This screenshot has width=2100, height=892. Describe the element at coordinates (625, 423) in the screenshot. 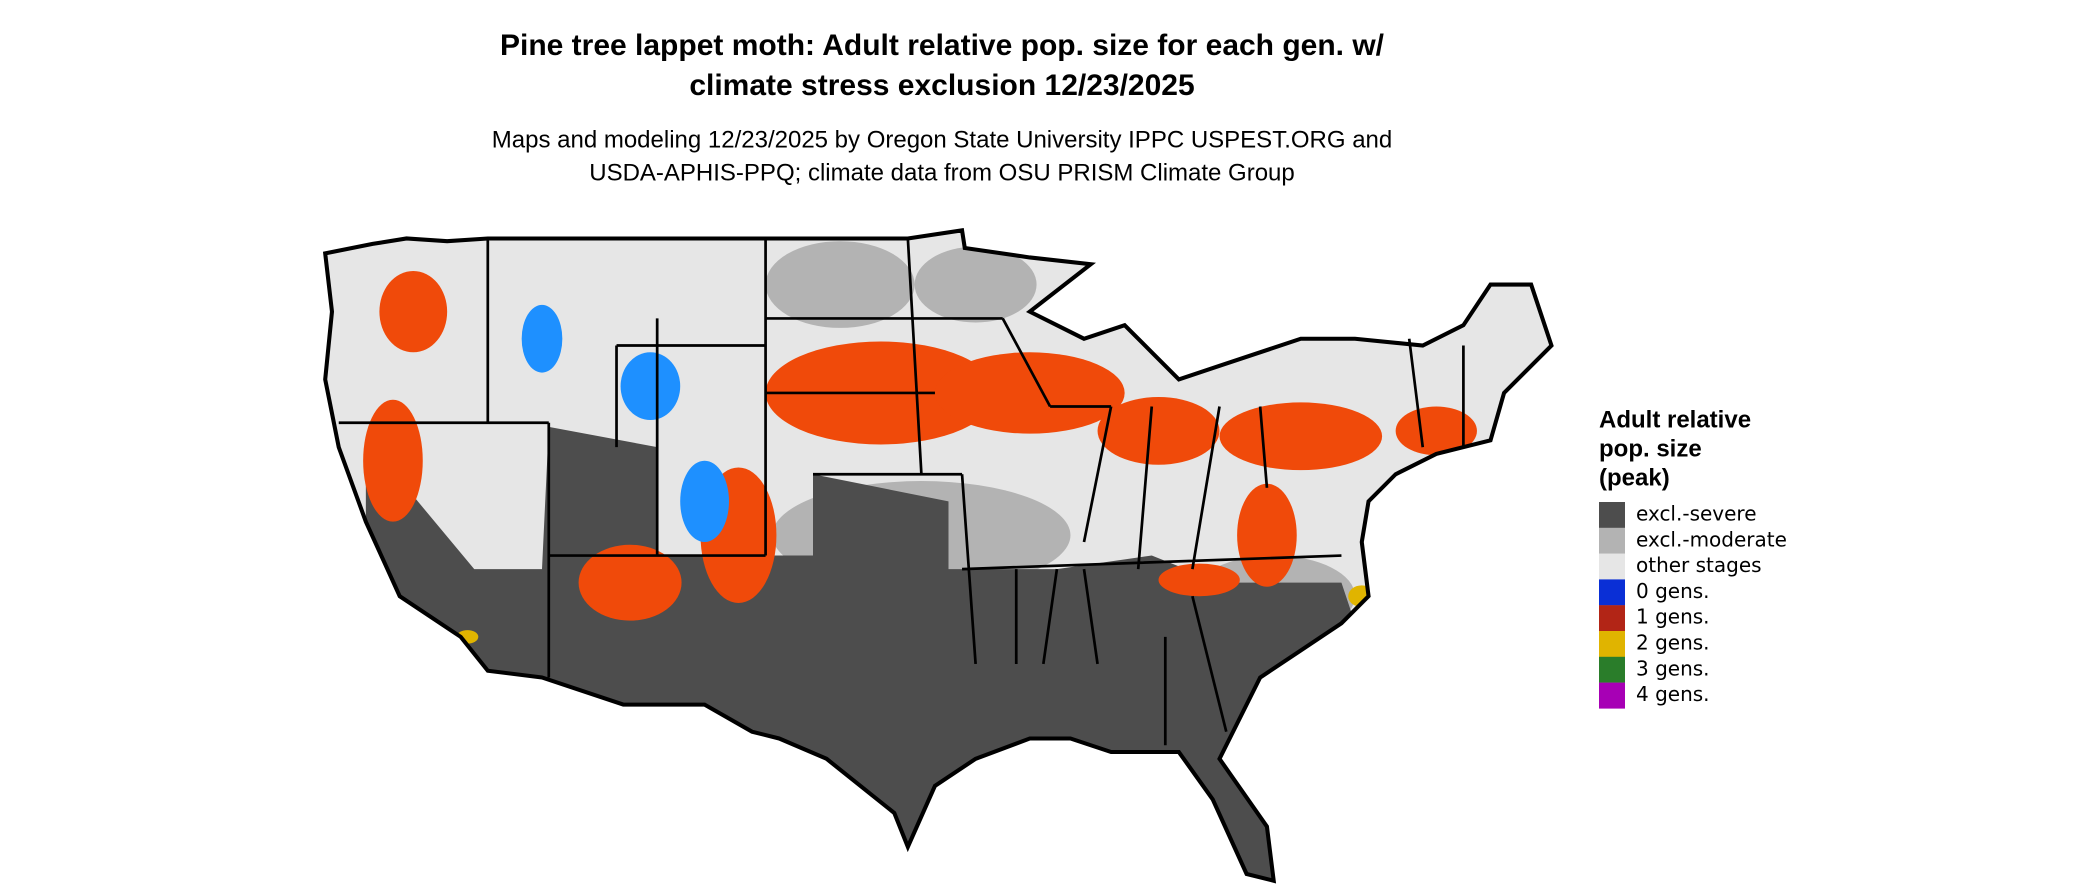

I see `zero-gen-areas` at that location.